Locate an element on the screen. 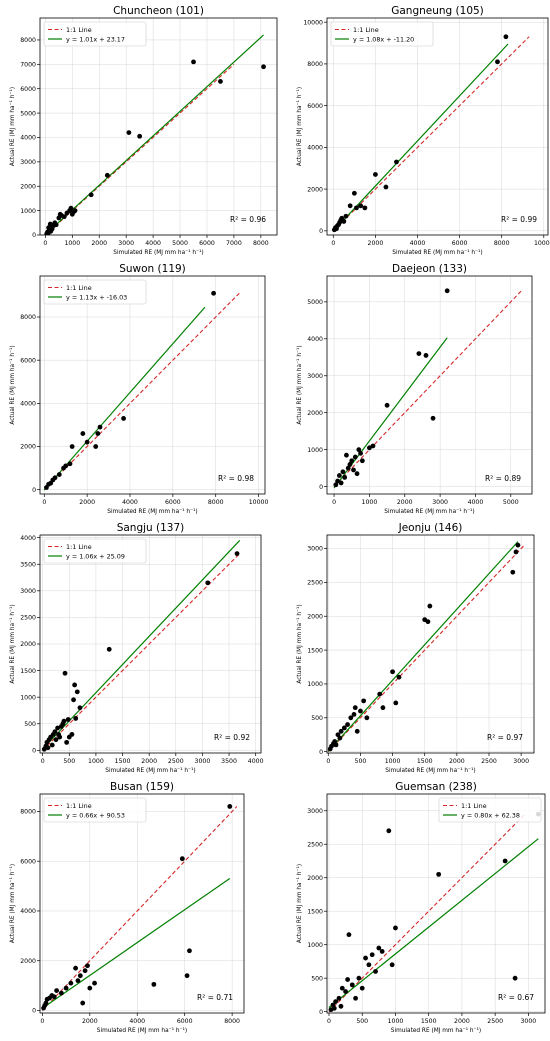 The height and width of the screenshot is (1041, 550). chart-title: Suwon (119) is located at coordinates (152, 269).